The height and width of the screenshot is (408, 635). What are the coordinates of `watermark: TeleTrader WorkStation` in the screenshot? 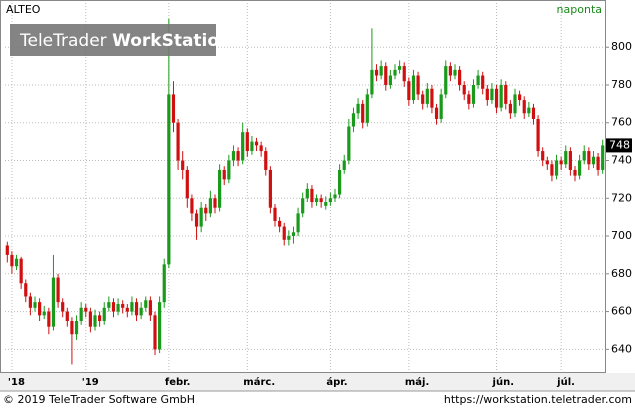 It's located at (125, 41).